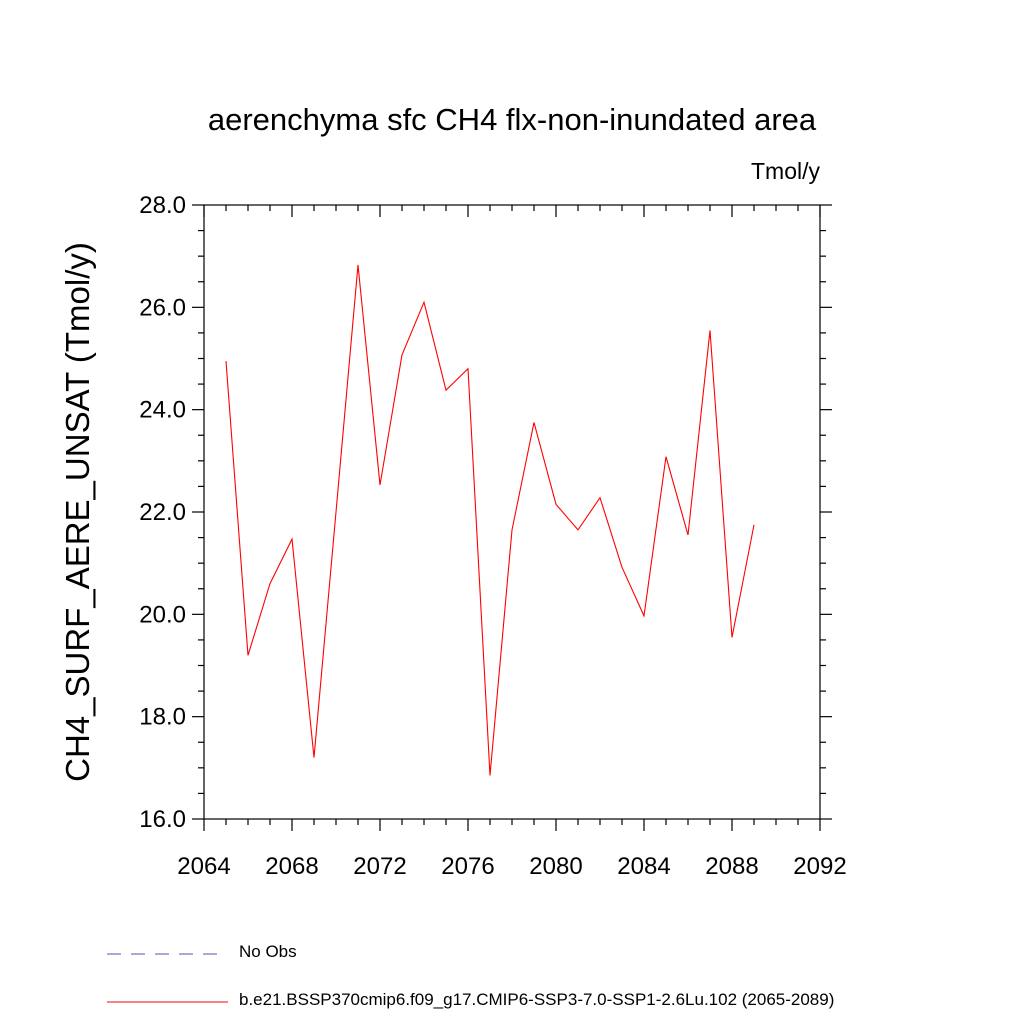  I want to click on units-label: Tmol/y, so click(785, 171).